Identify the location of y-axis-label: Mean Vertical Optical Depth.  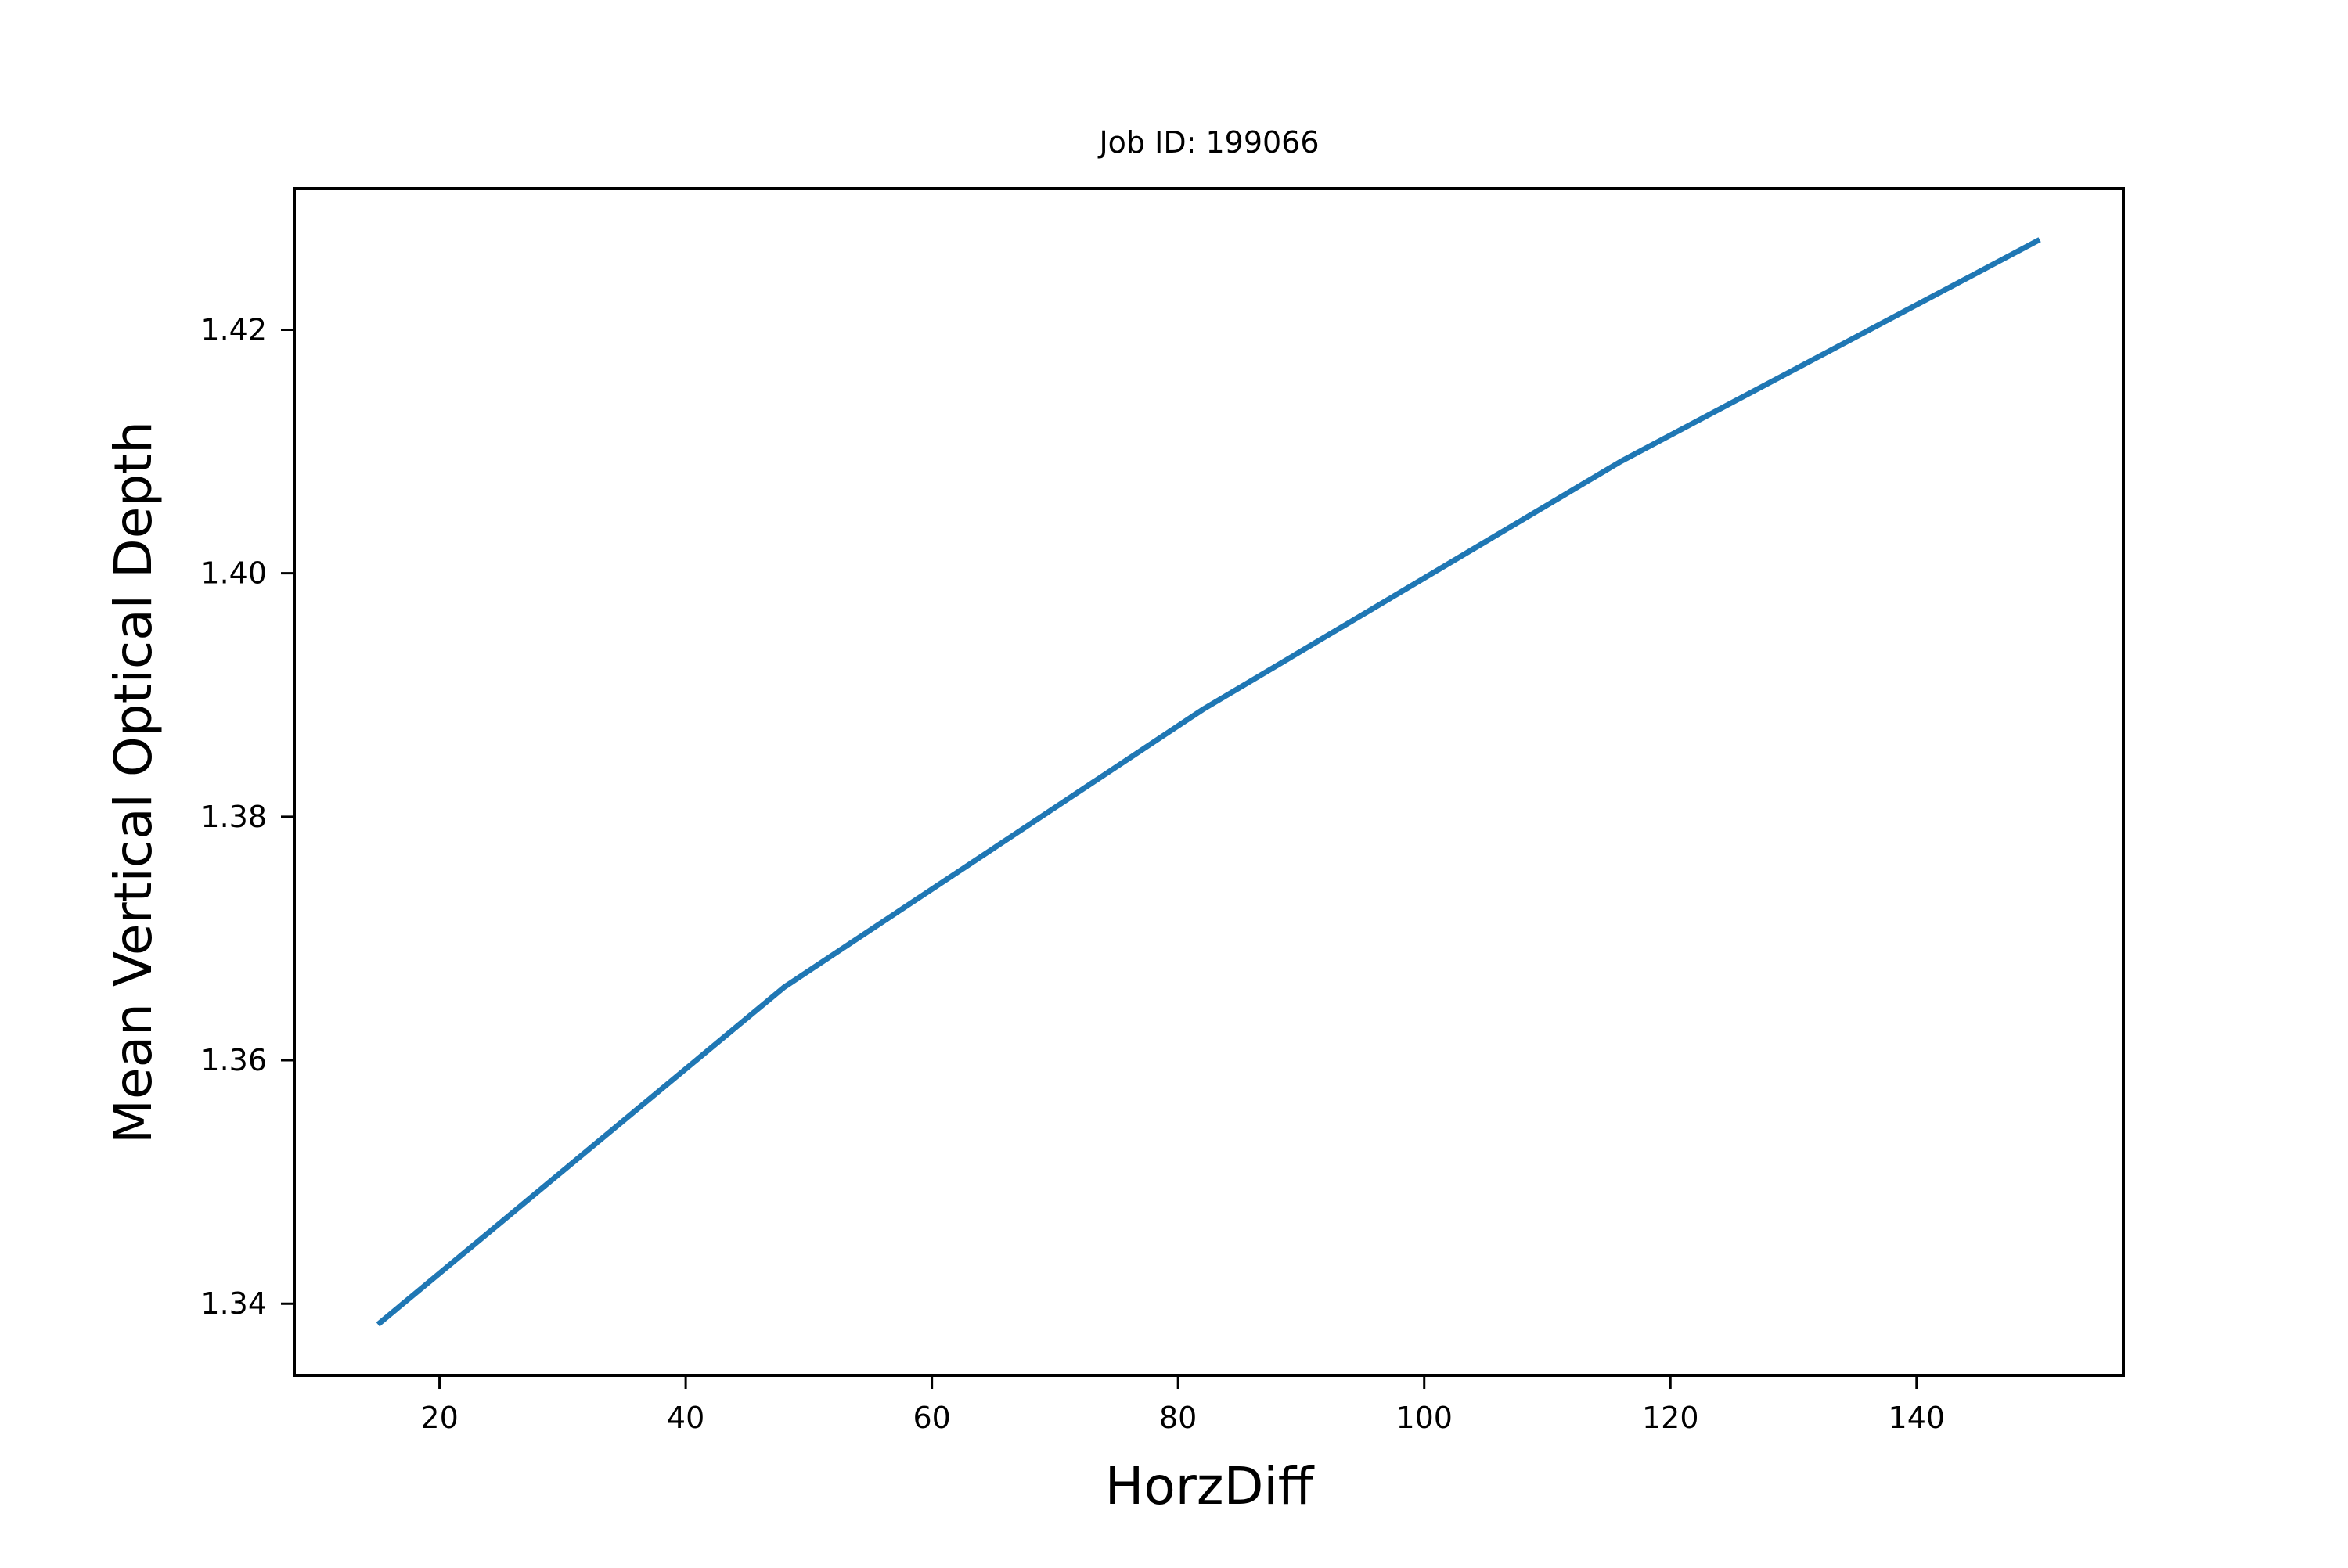
(133, 782).